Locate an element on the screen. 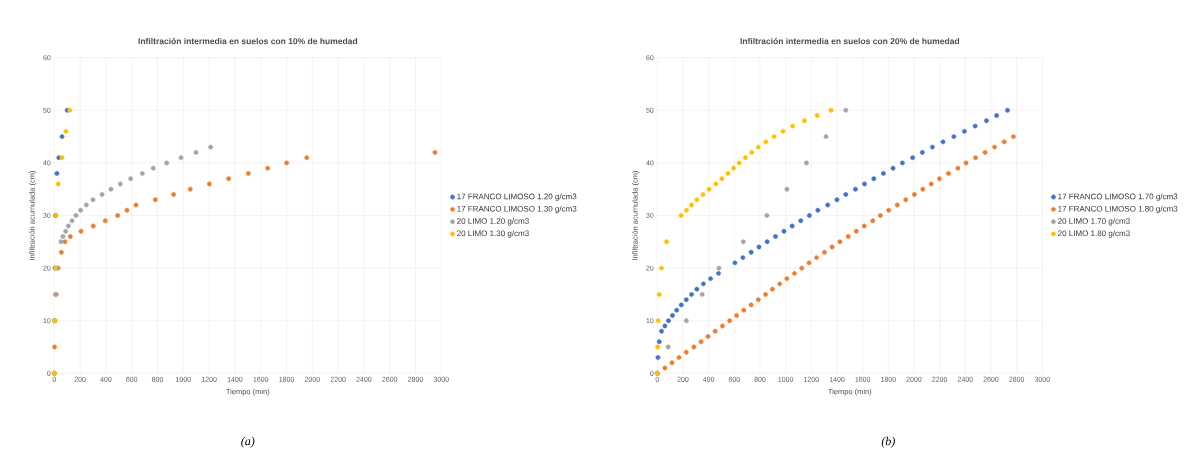 The image size is (1200, 463). legend-label: 17 FRANCO LIMOSO 1.70 g/cm3 is located at coordinates (1118, 197).